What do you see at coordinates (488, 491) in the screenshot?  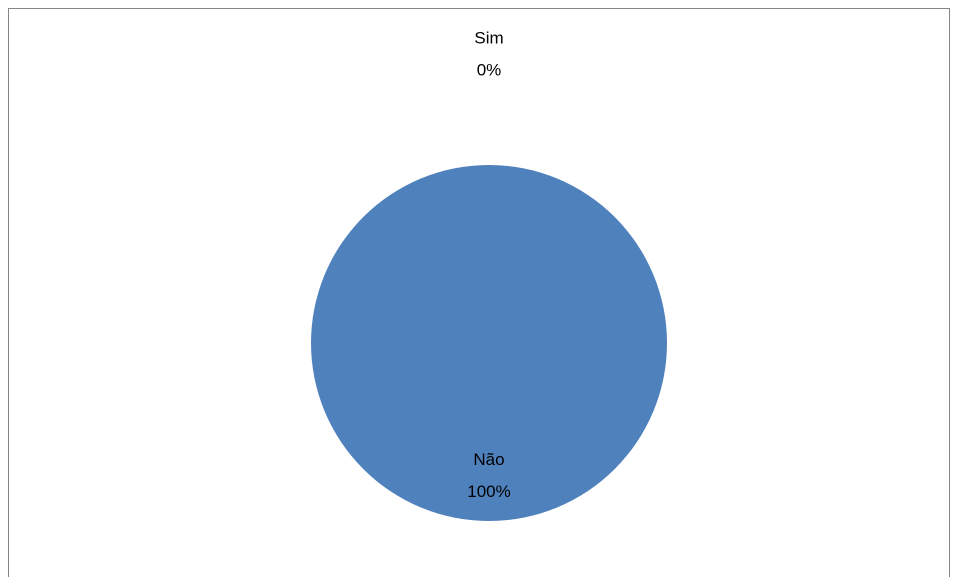 I see `slice-value-label: 100%` at bounding box center [488, 491].